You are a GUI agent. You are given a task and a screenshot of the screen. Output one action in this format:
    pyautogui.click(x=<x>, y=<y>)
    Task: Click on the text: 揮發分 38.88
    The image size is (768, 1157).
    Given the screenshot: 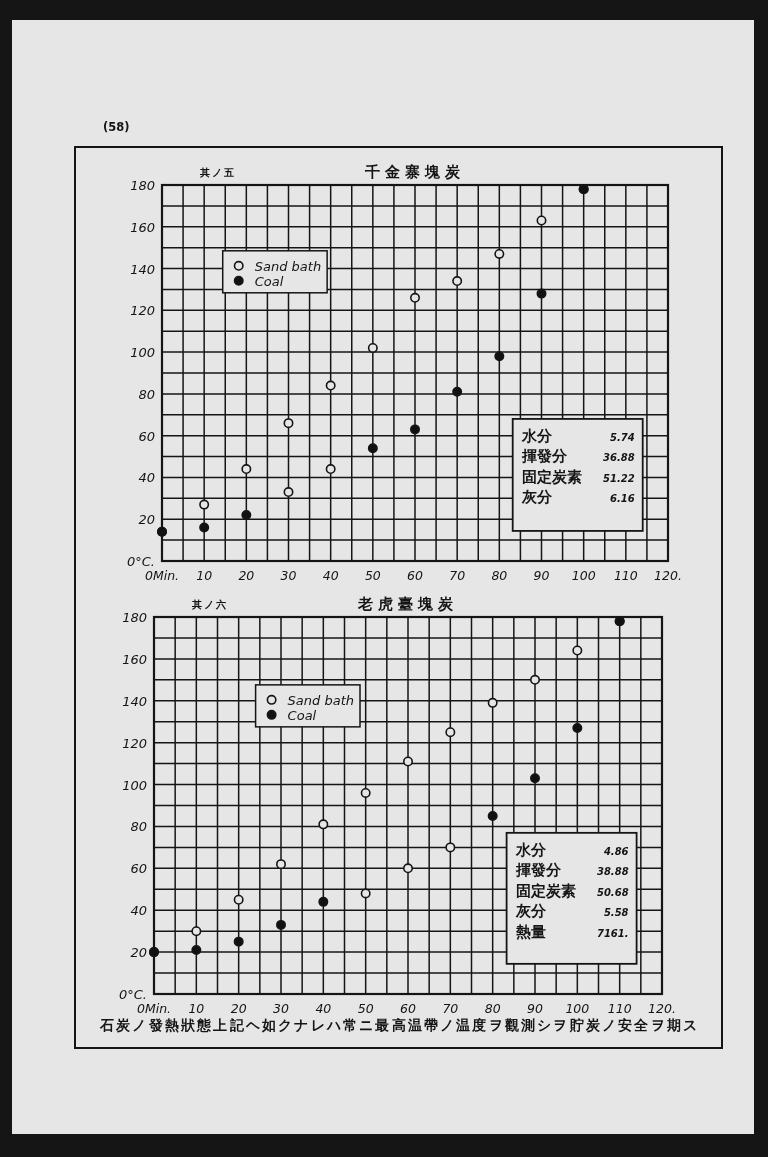 What is the action you would take?
    pyautogui.click(x=572, y=870)
    